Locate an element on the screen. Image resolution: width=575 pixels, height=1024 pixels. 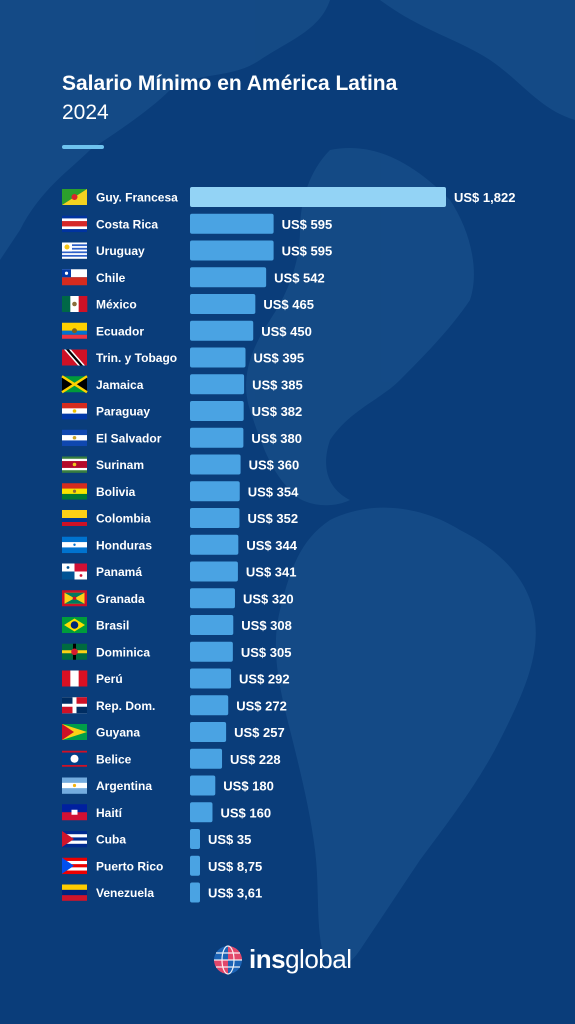
globe-icon is located at coordinates (228, 959).